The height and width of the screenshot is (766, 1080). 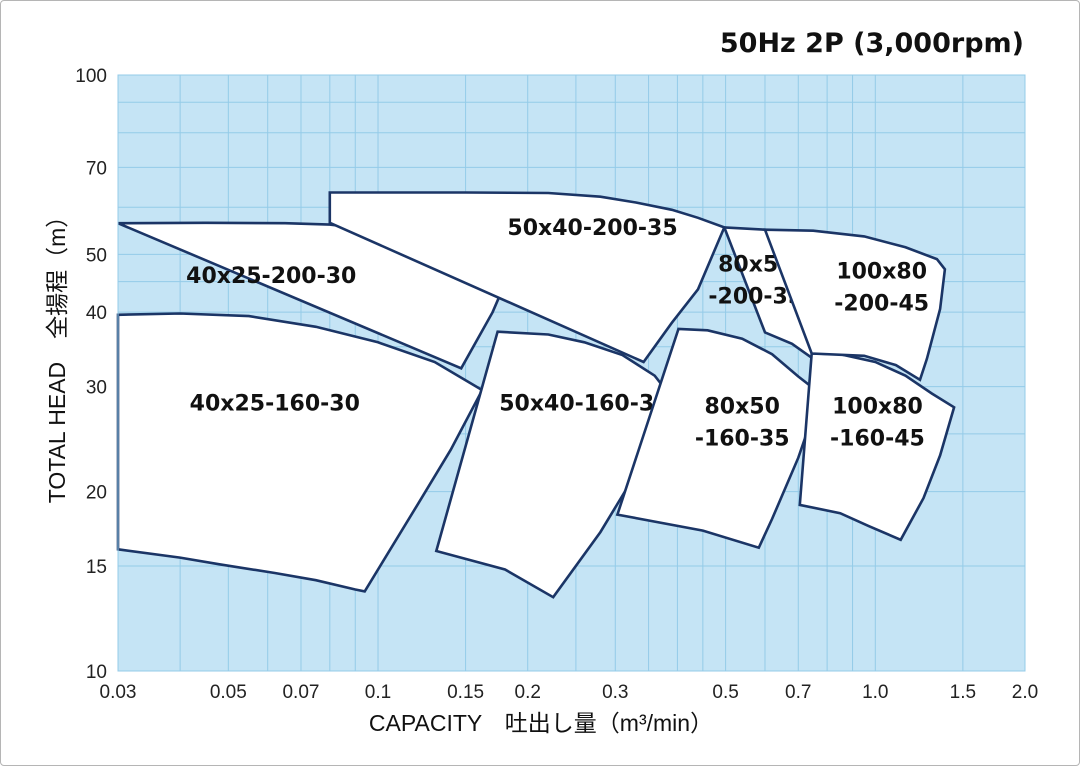 I want to click on pump-region: 50x40-160-30, so click(x=556, y=464).